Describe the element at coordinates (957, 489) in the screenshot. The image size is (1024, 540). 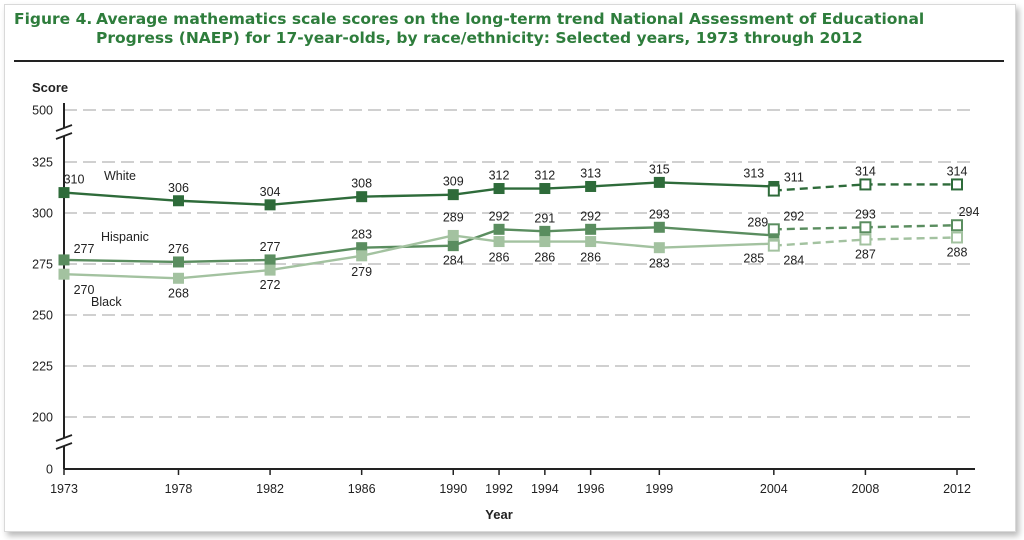
I see `x-tick-label: 2012` at that location.